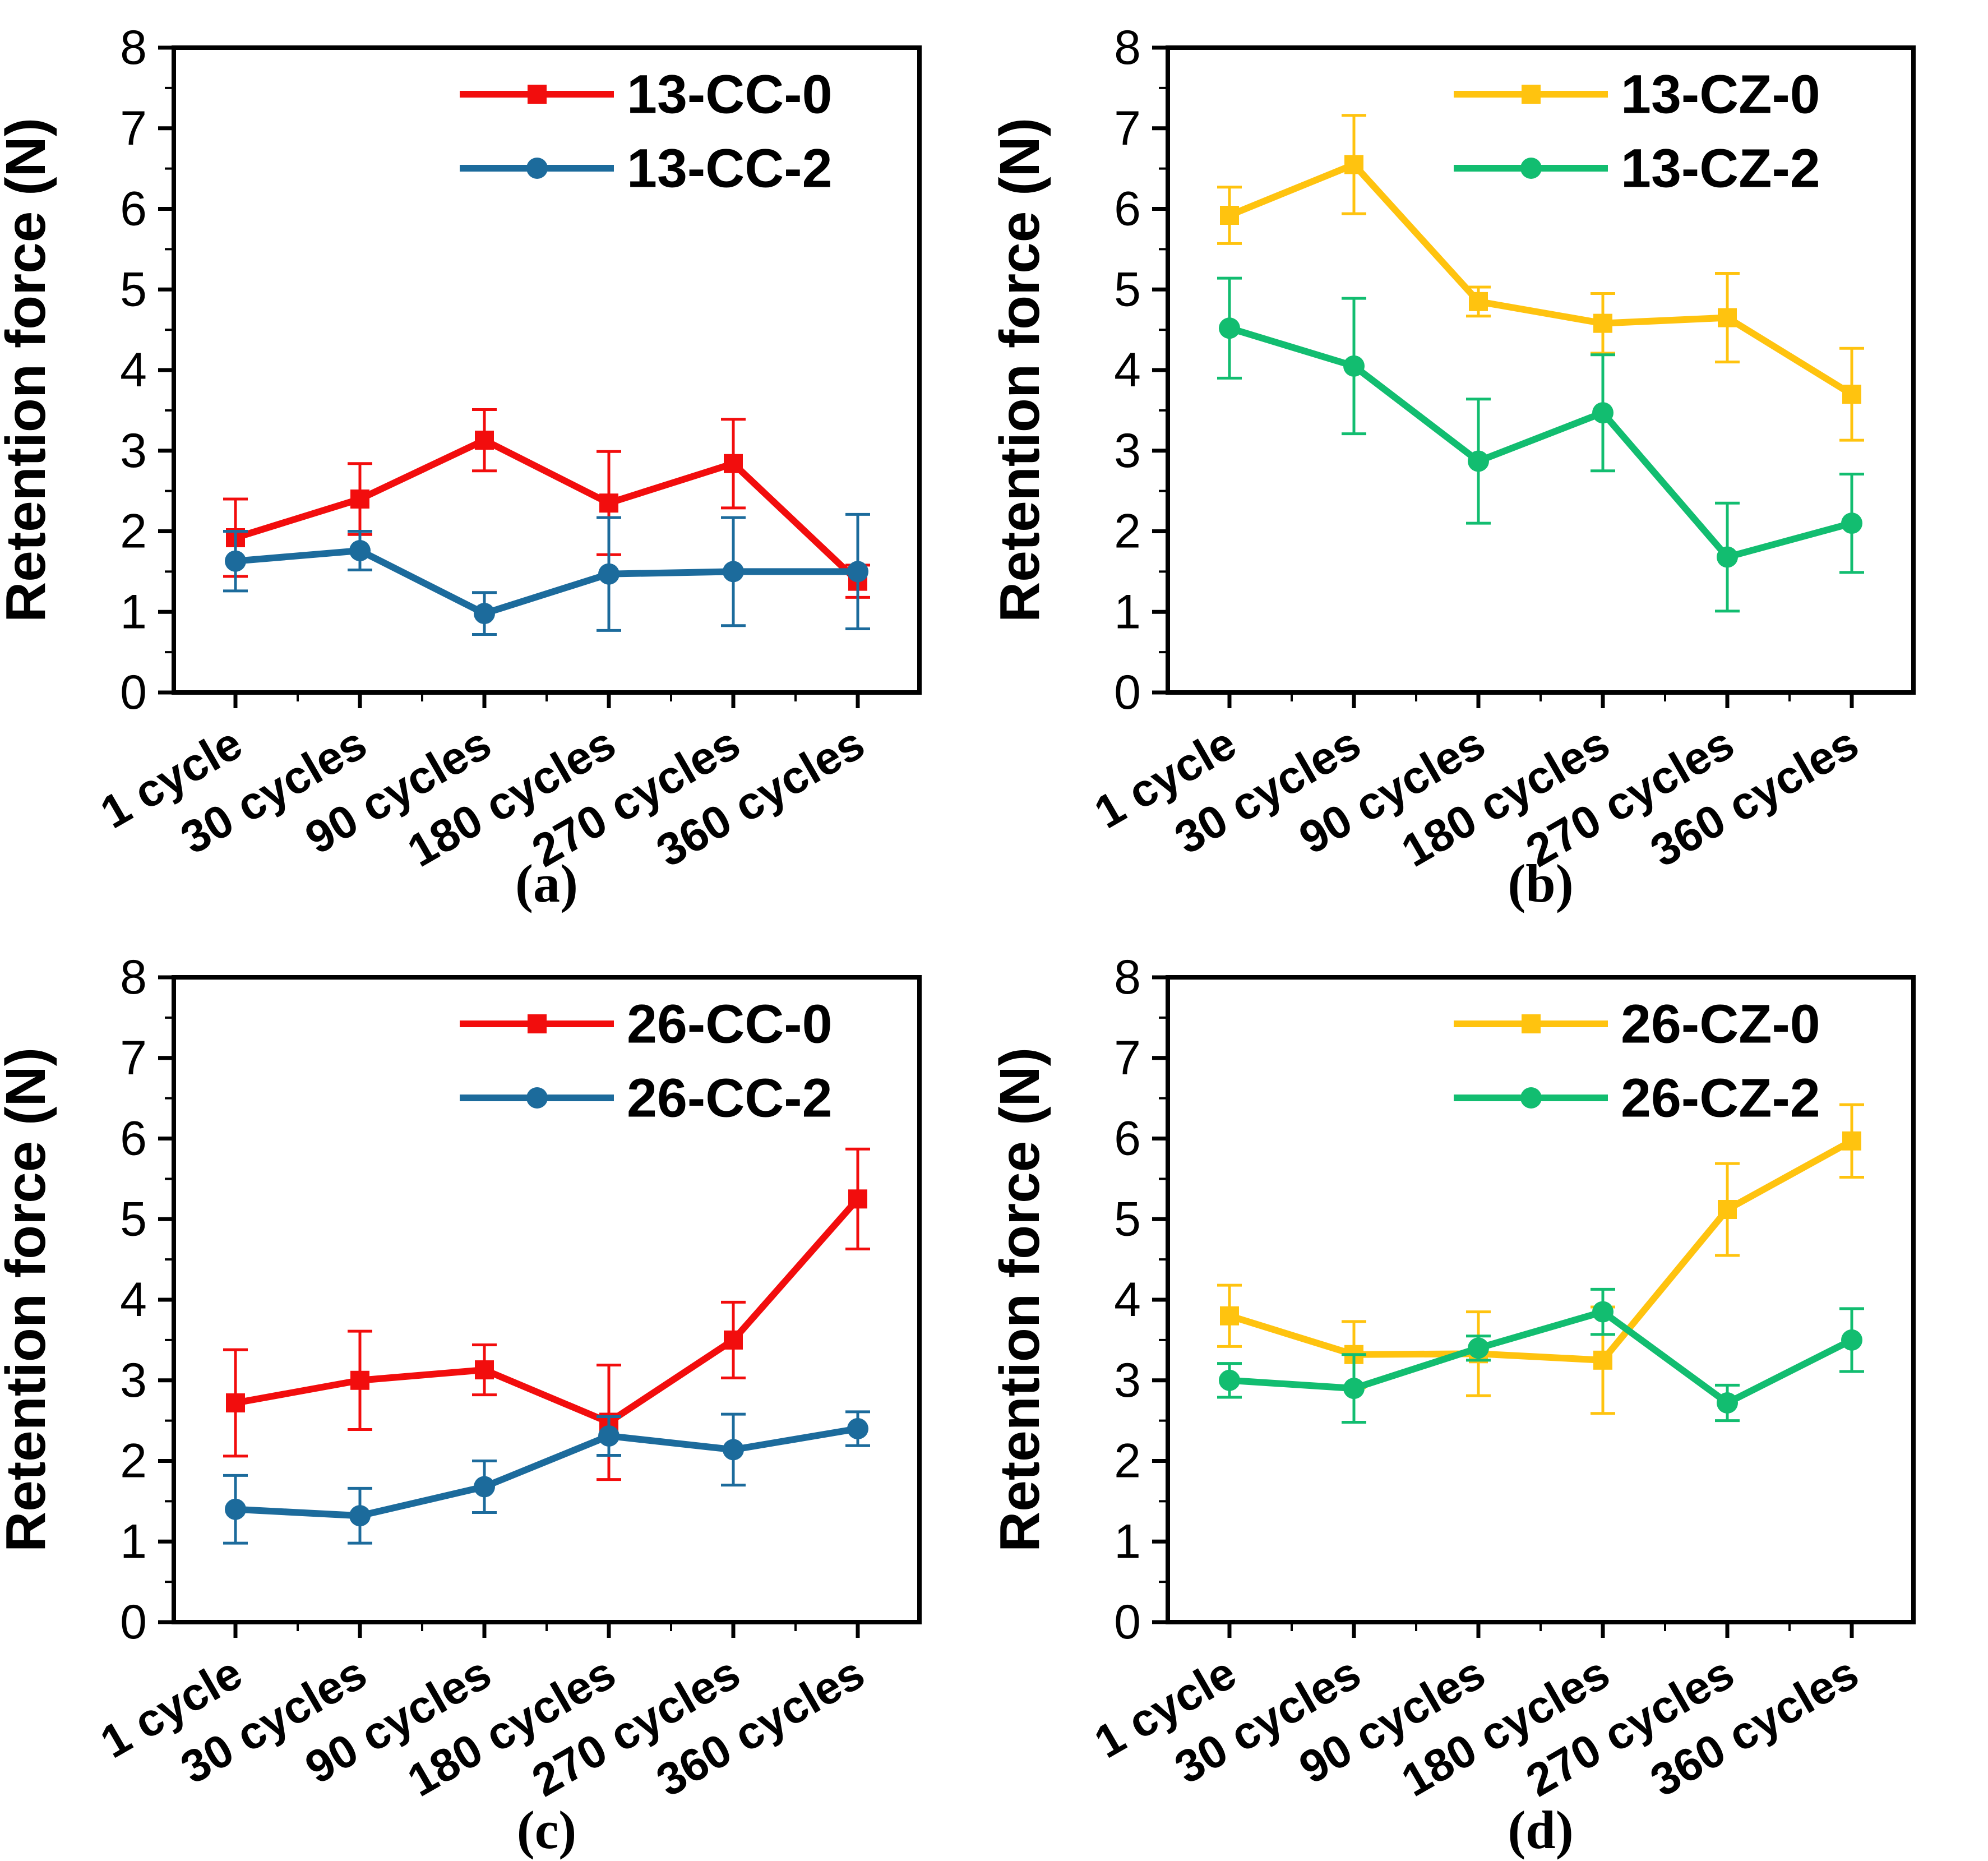 Image resolution: width=1988 pixels, height=1861 pixels. What do you see at coordinates (1721, 95) in the screenshot?
I see `legend-label: 13-CZ-0` at bounding box center [1721, 95].